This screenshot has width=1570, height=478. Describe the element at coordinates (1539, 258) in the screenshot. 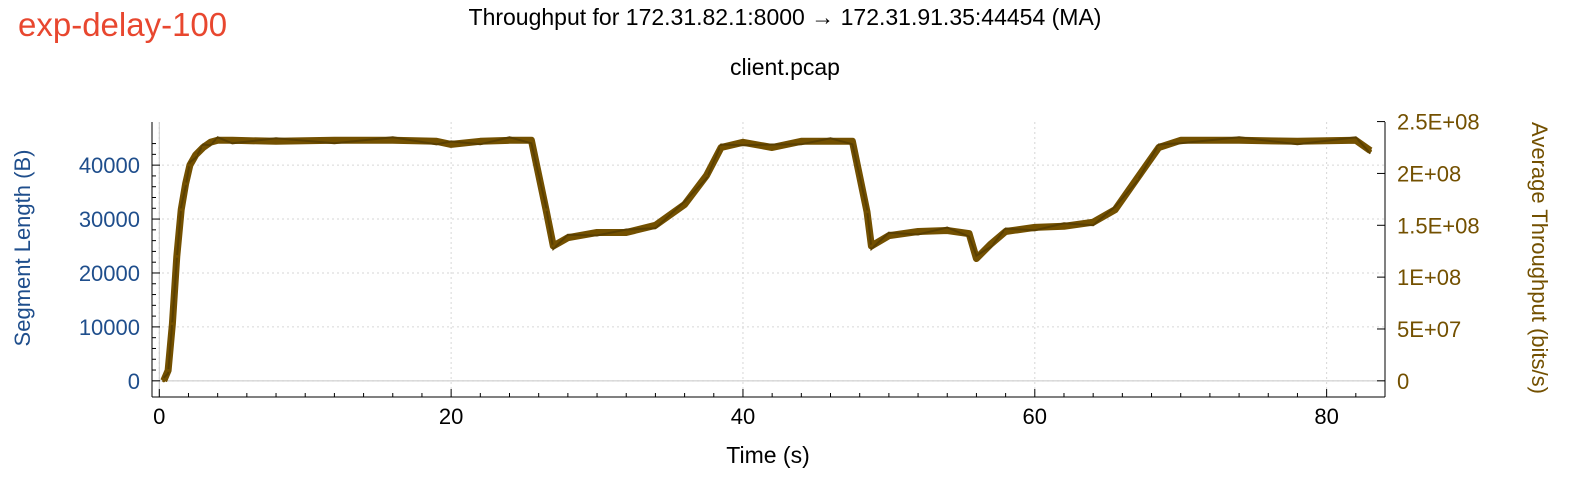

I see `y-axis-right-label: Average Throughput (bits/s)` at that location.